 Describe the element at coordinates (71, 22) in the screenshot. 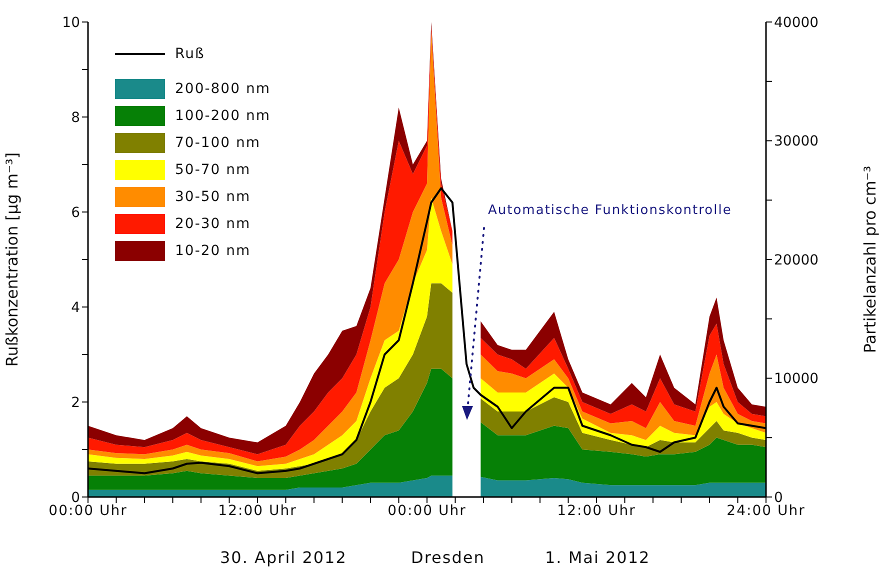

I see `y-tick-label: 10` at that location.